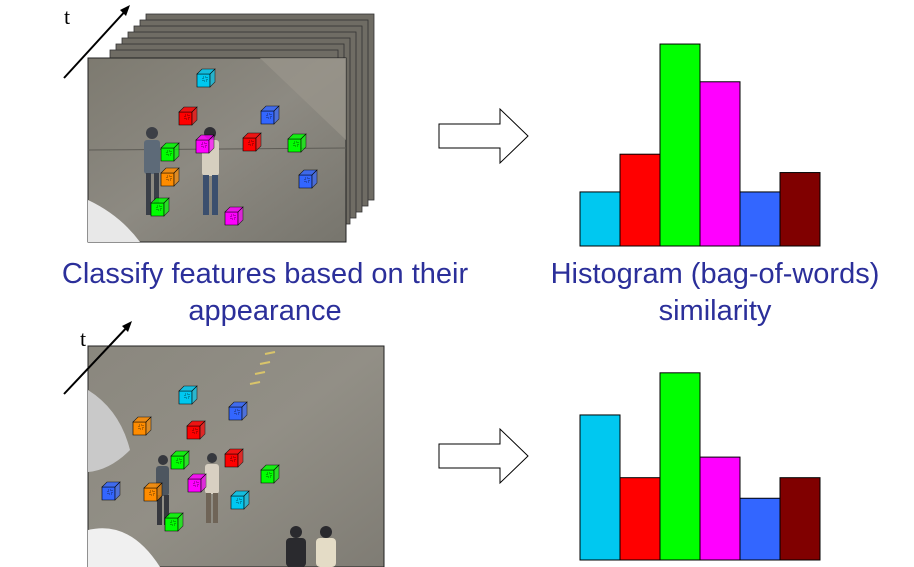 Image resolution: width=914 pixels, height=567 pixels. What do you see at coordinates (152, 171) in the screenshot?
I see `person-left` at bounding box center [152, 171].